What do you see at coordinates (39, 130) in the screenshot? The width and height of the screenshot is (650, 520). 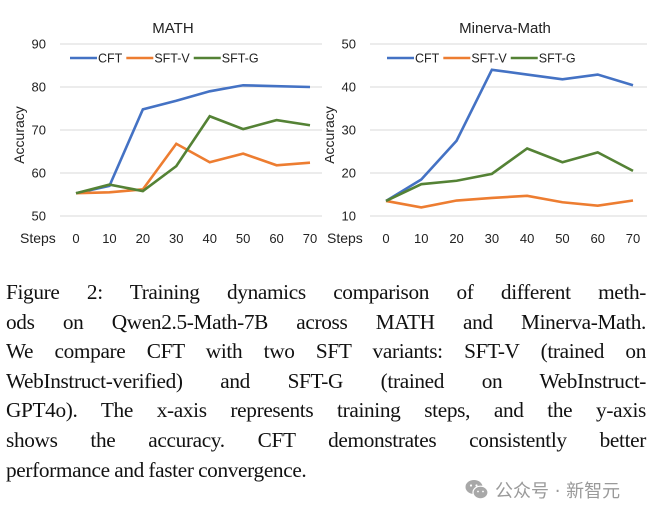 I see `y-tick-label: 70` at bounding box center [39, 130].